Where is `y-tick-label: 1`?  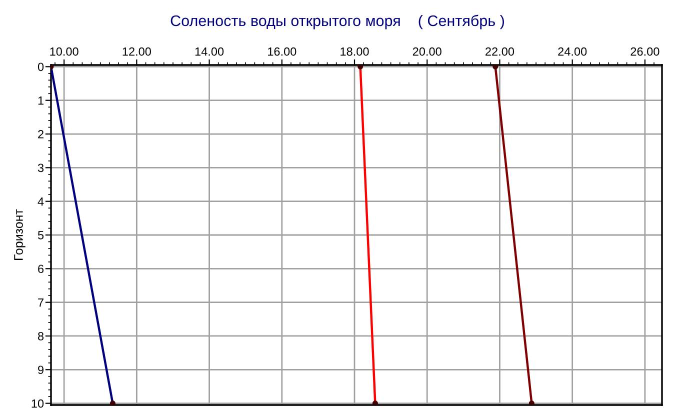 y-tick-label: 1 is located at coordinates (41, 100).